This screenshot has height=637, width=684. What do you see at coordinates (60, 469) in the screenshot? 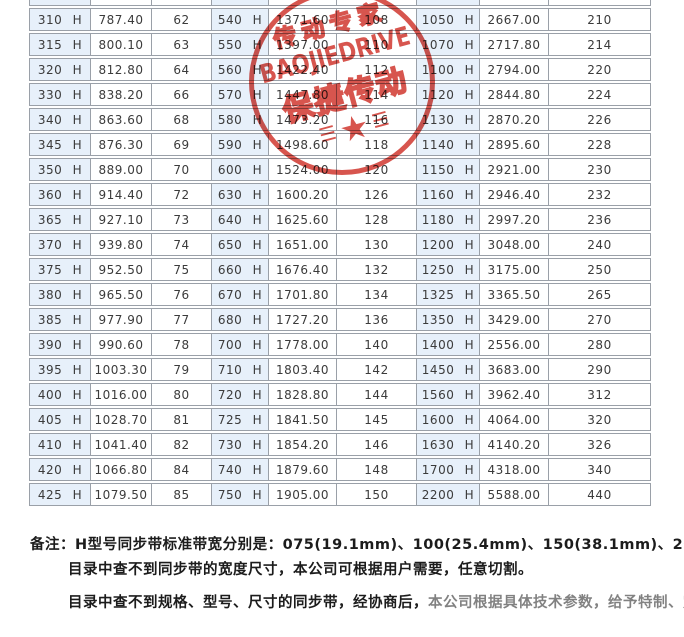
I see `cell-model-group1: 420 H` at bounding box center [60, 469].